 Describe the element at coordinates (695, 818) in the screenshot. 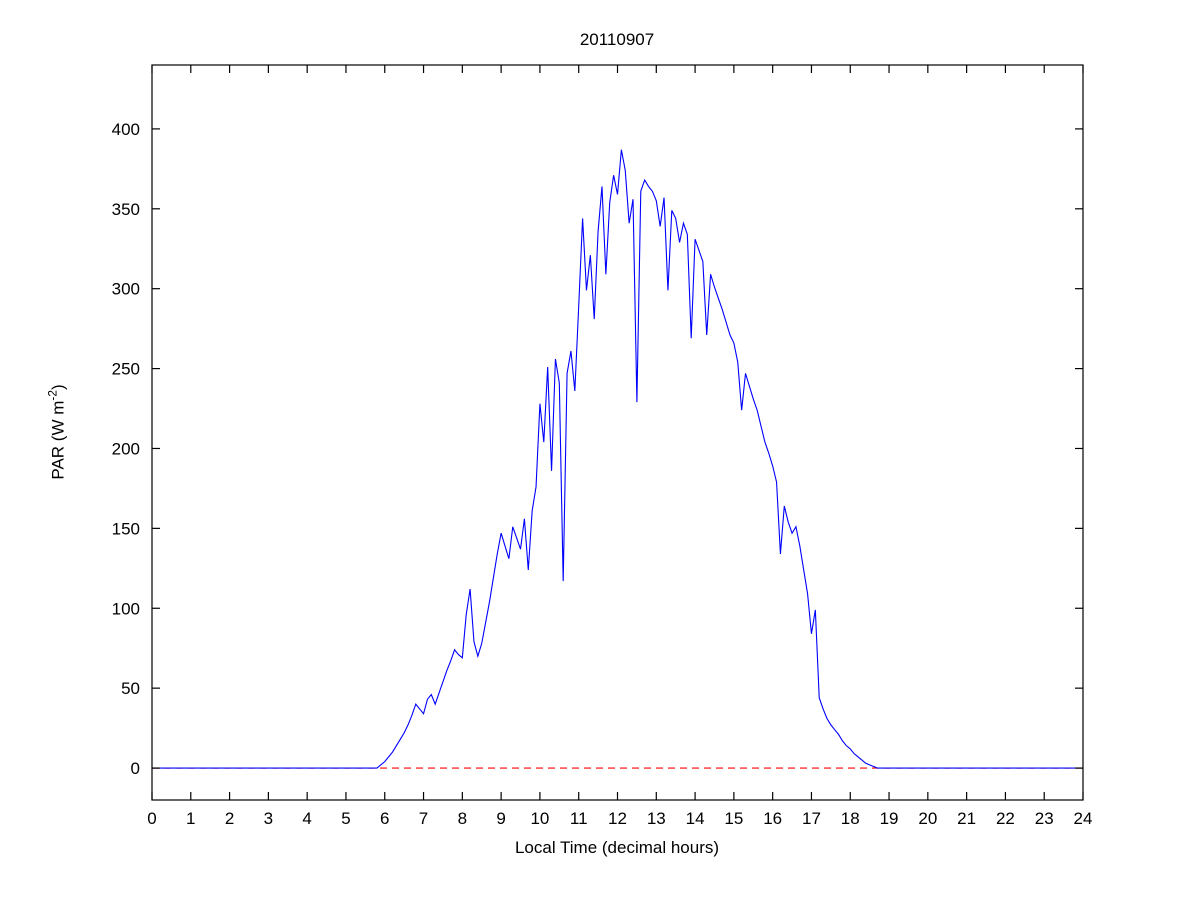

I see `x-tick-label: 14` at that location.